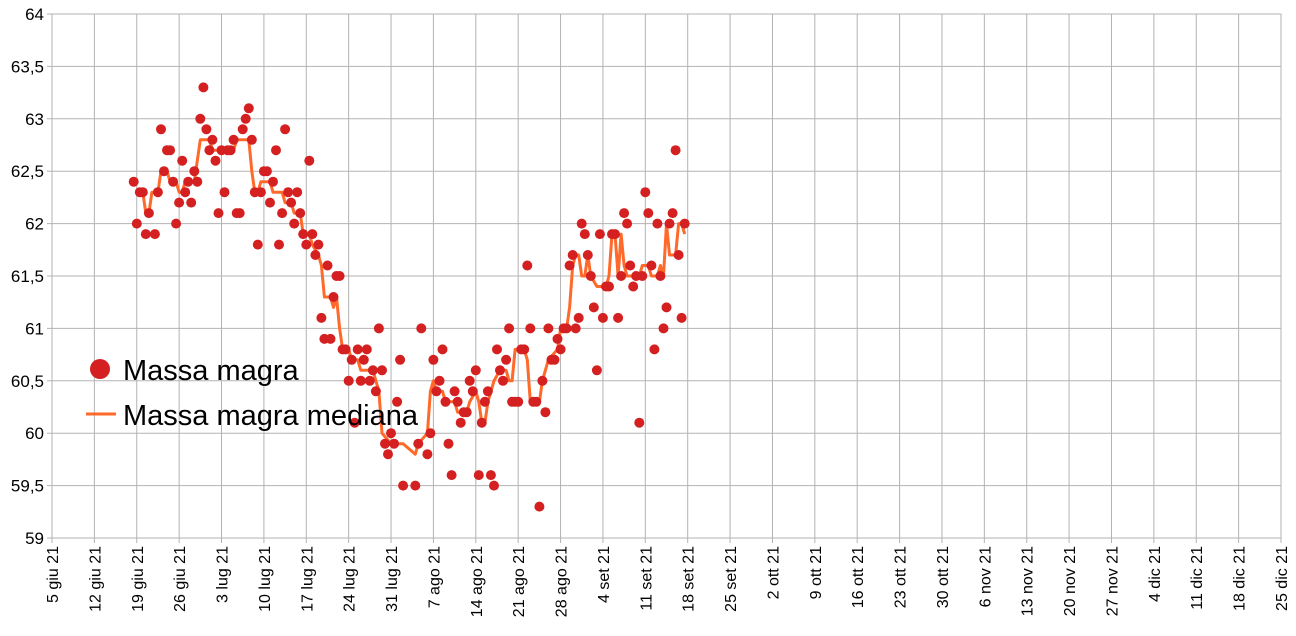 This screenshot has height=636, width=1296. Describe the element at coordinates (646, 578) in the screenshot. I see `x-tick-label: 11 set 21` at that location.